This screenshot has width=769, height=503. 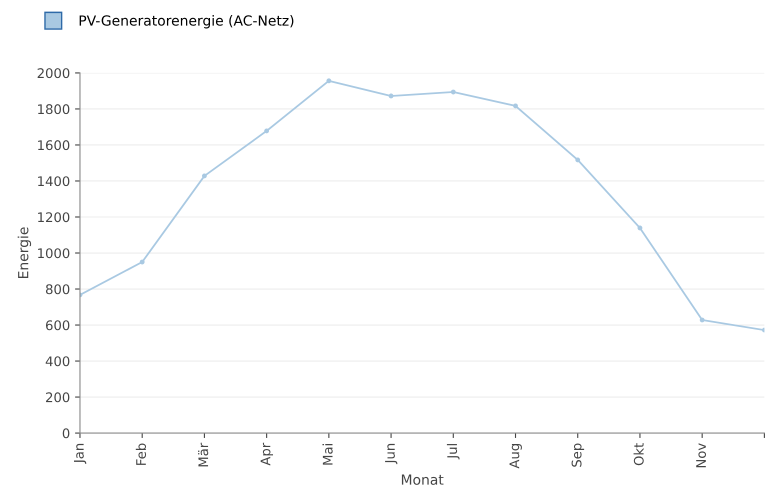 I want to click on y-tick-label: 1800, so click(x=54, y=109).